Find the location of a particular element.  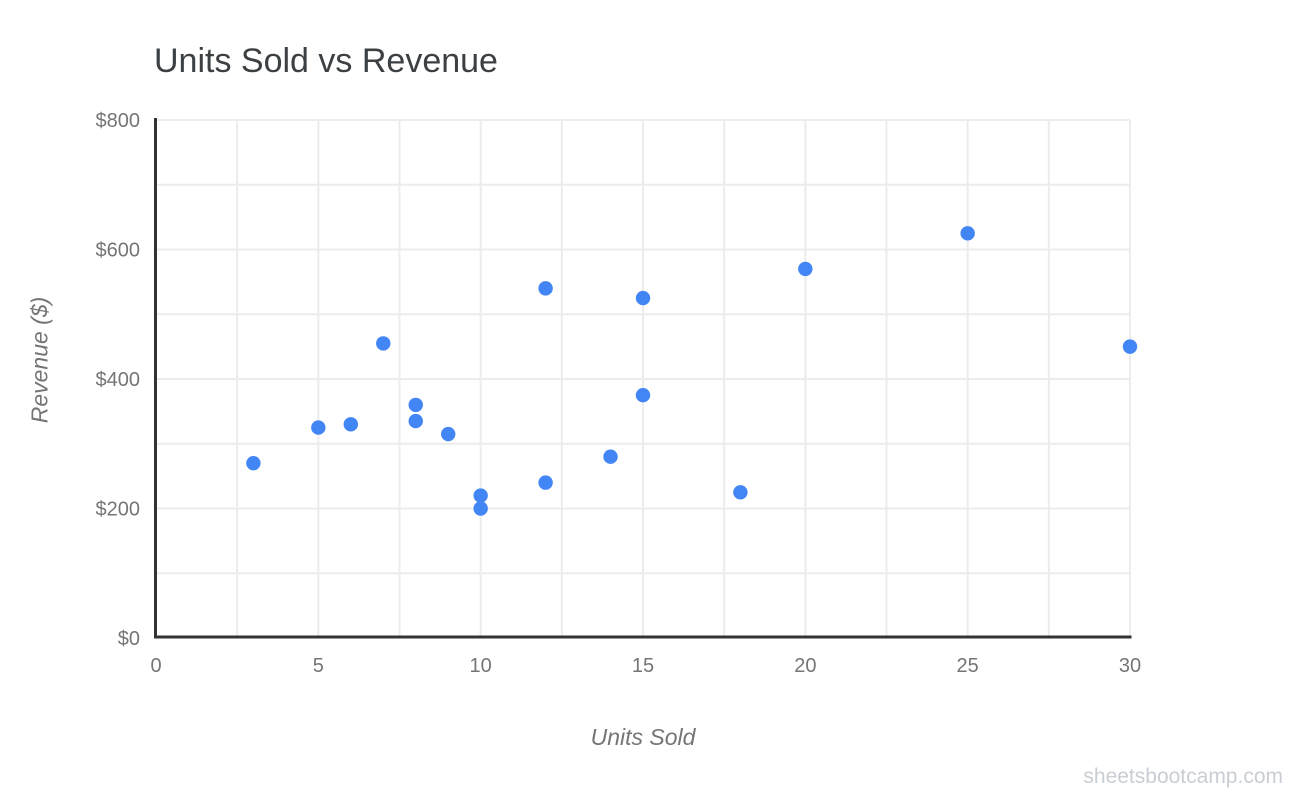

x-tick-label: 10 is located at coordinates (481, 666).